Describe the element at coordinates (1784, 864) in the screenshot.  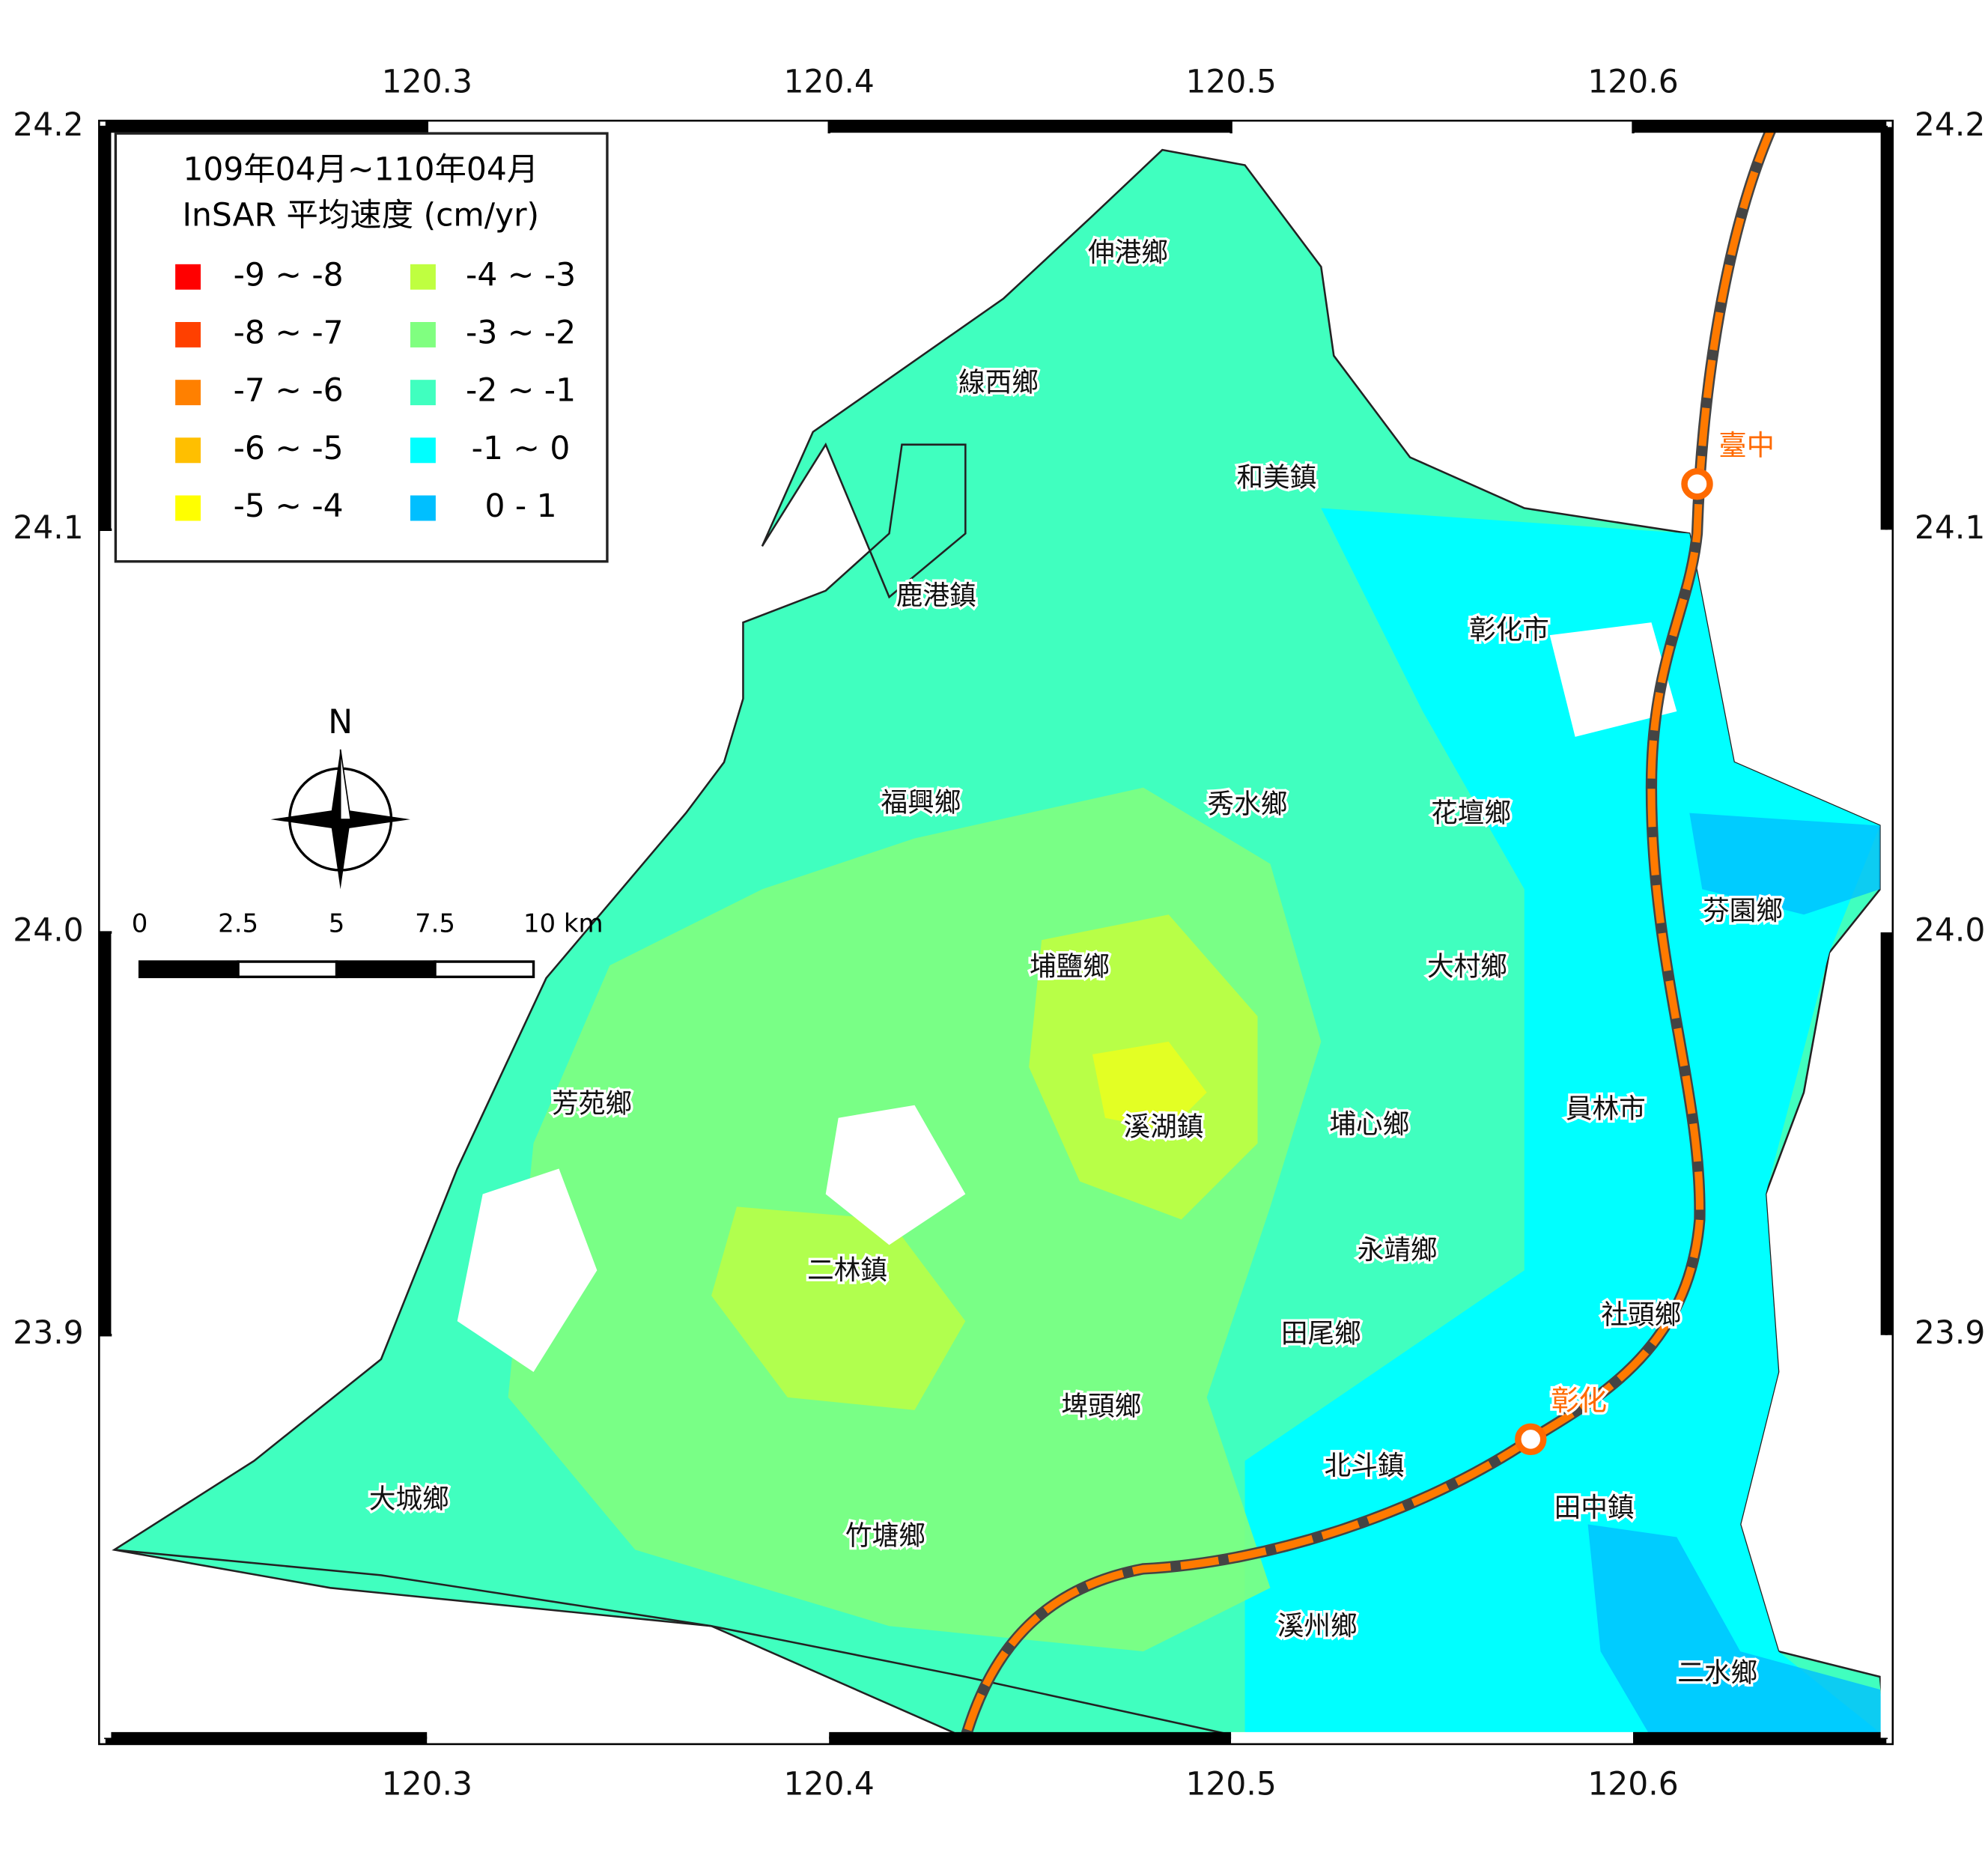
I see `area-blue2` at that location.